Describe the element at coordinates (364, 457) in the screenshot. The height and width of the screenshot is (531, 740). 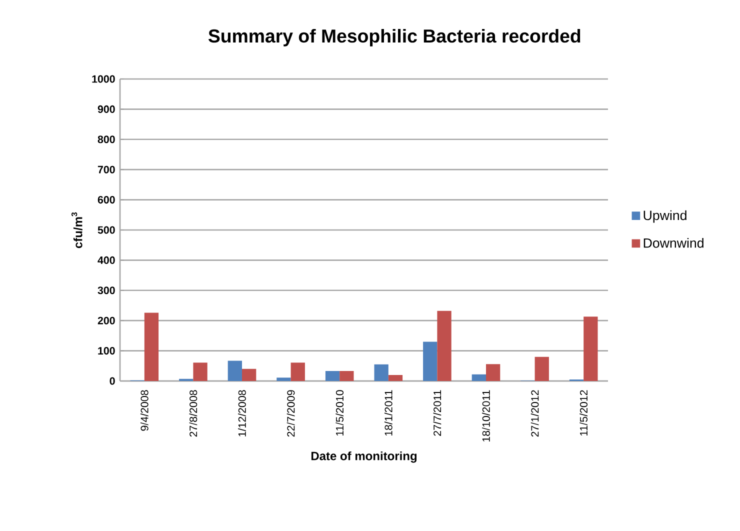
I see `x-axis-title: Date of monitoring` at that location.